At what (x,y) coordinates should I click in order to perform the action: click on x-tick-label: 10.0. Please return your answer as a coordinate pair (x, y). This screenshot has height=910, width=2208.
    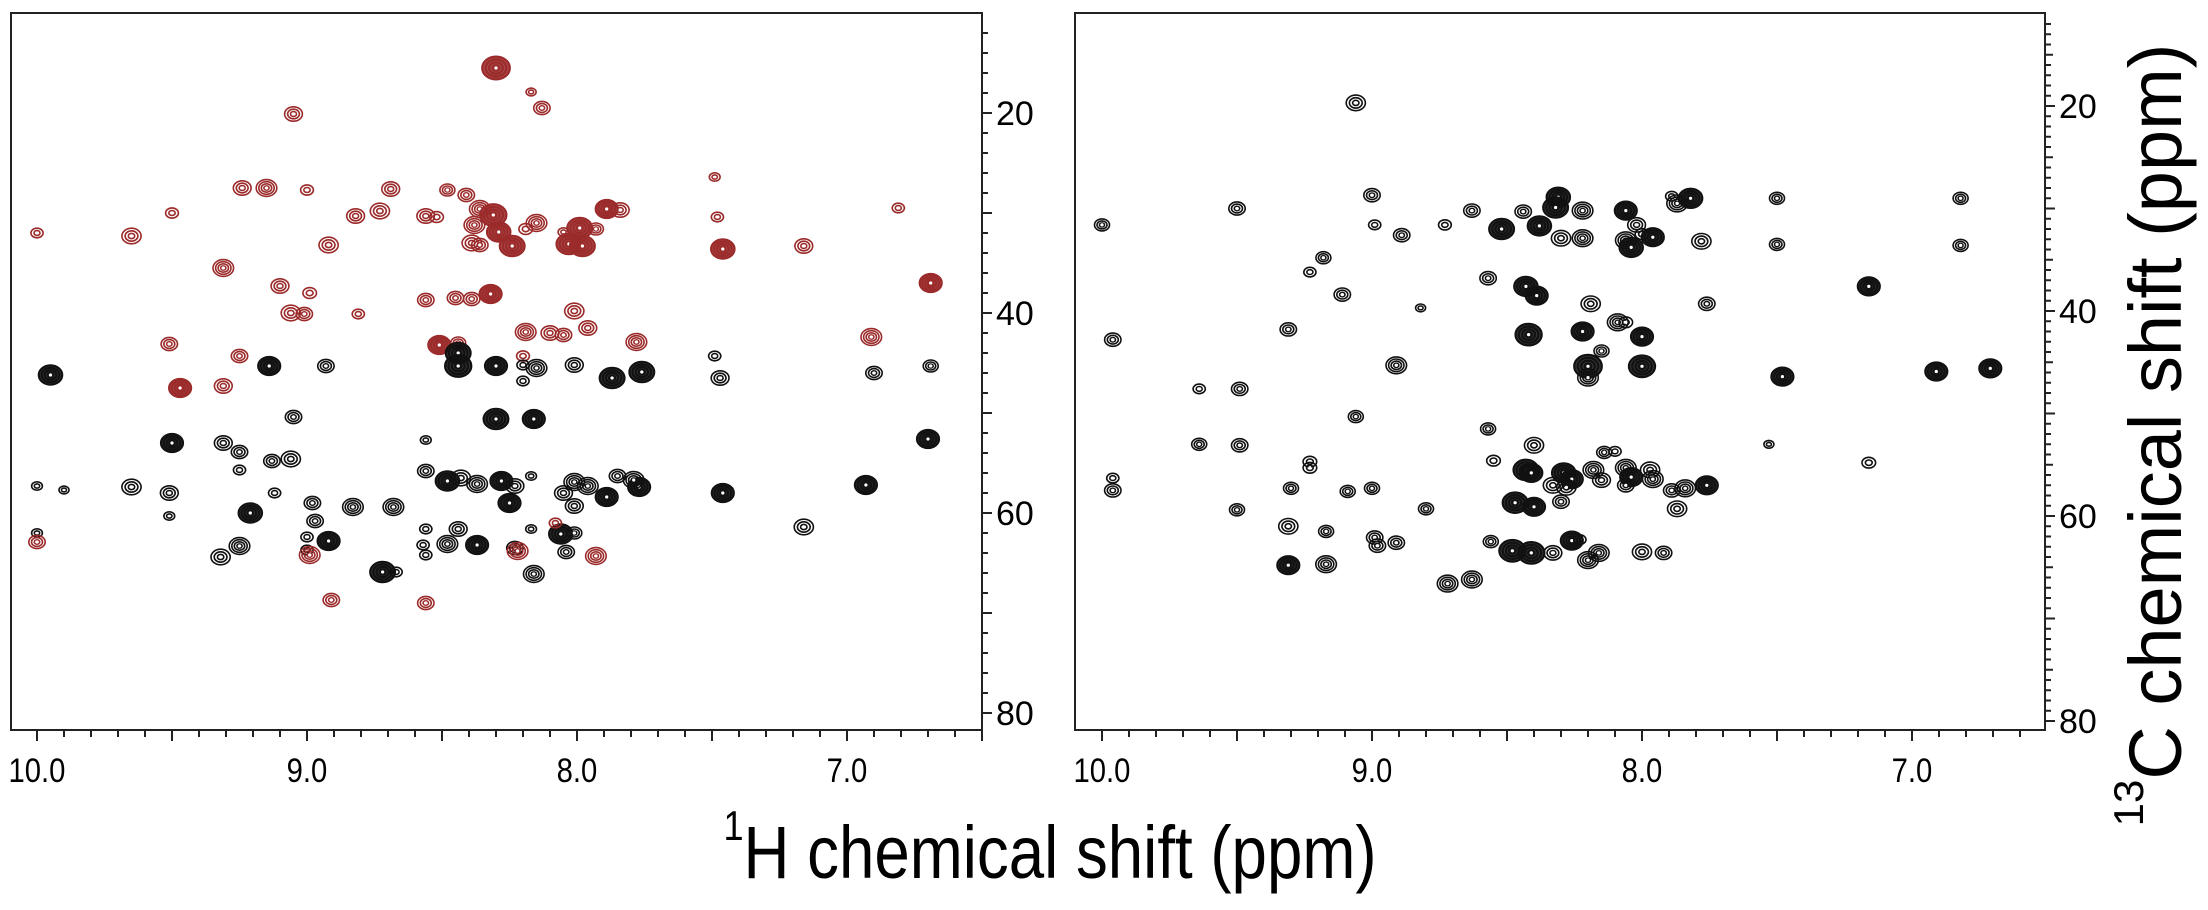
    Looking at the image, I should click on (1102, 770).